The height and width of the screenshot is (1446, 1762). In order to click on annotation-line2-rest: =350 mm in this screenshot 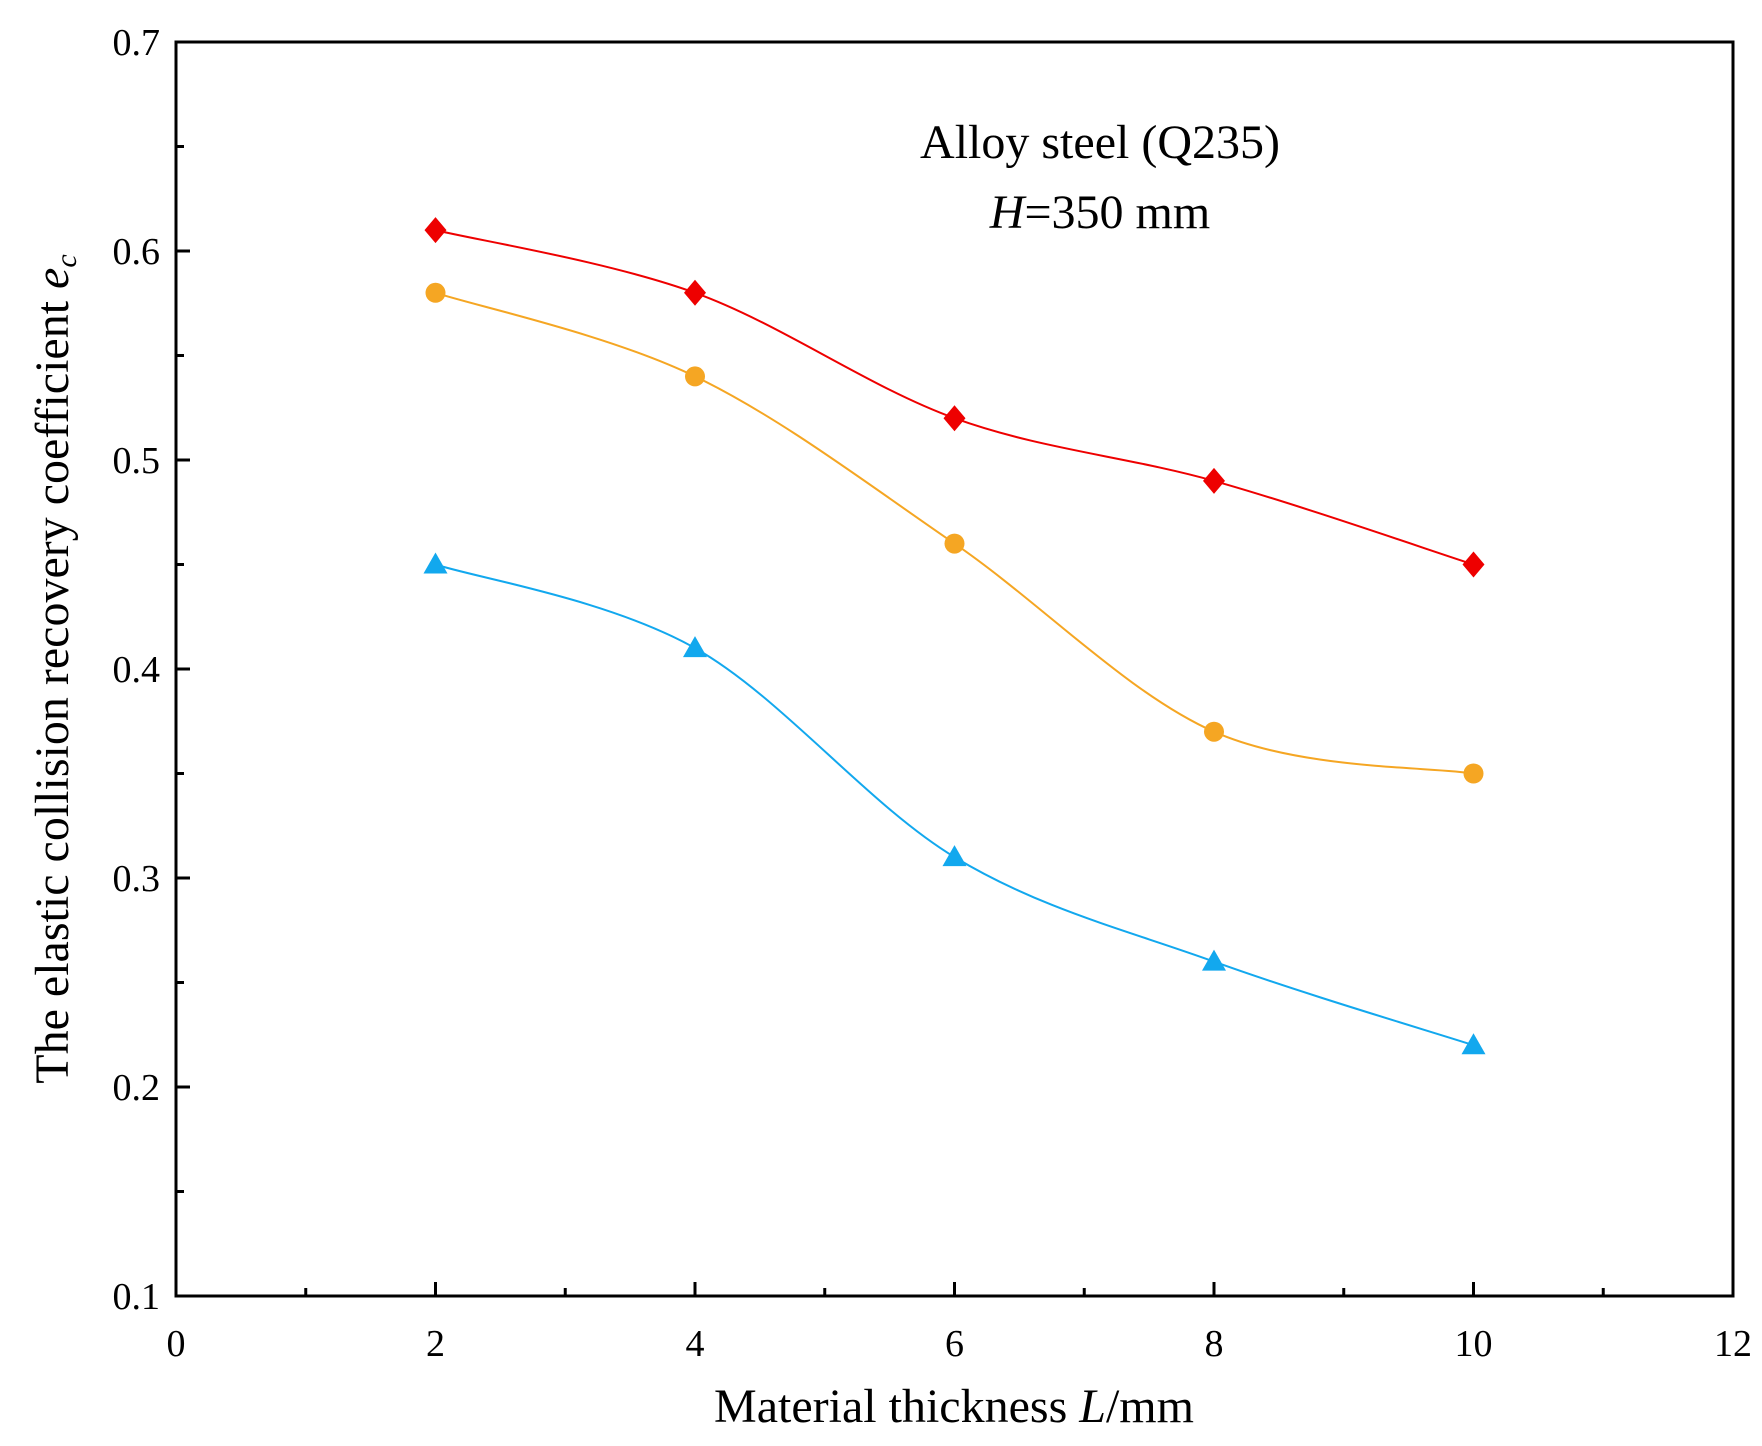, I will do `click(1117, 212)`.